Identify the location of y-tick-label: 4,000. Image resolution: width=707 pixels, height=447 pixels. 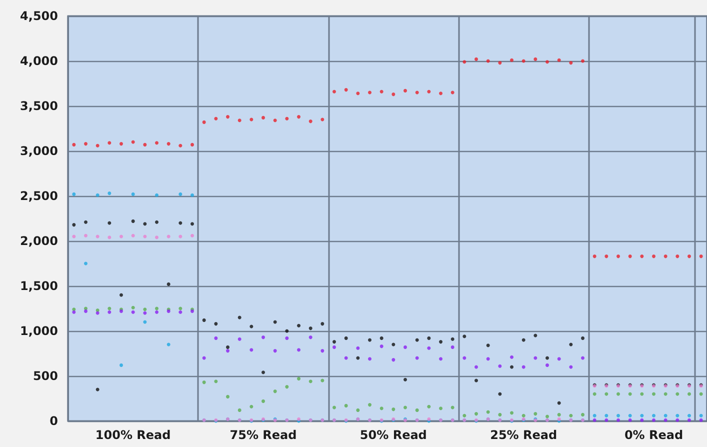
(39, 61).